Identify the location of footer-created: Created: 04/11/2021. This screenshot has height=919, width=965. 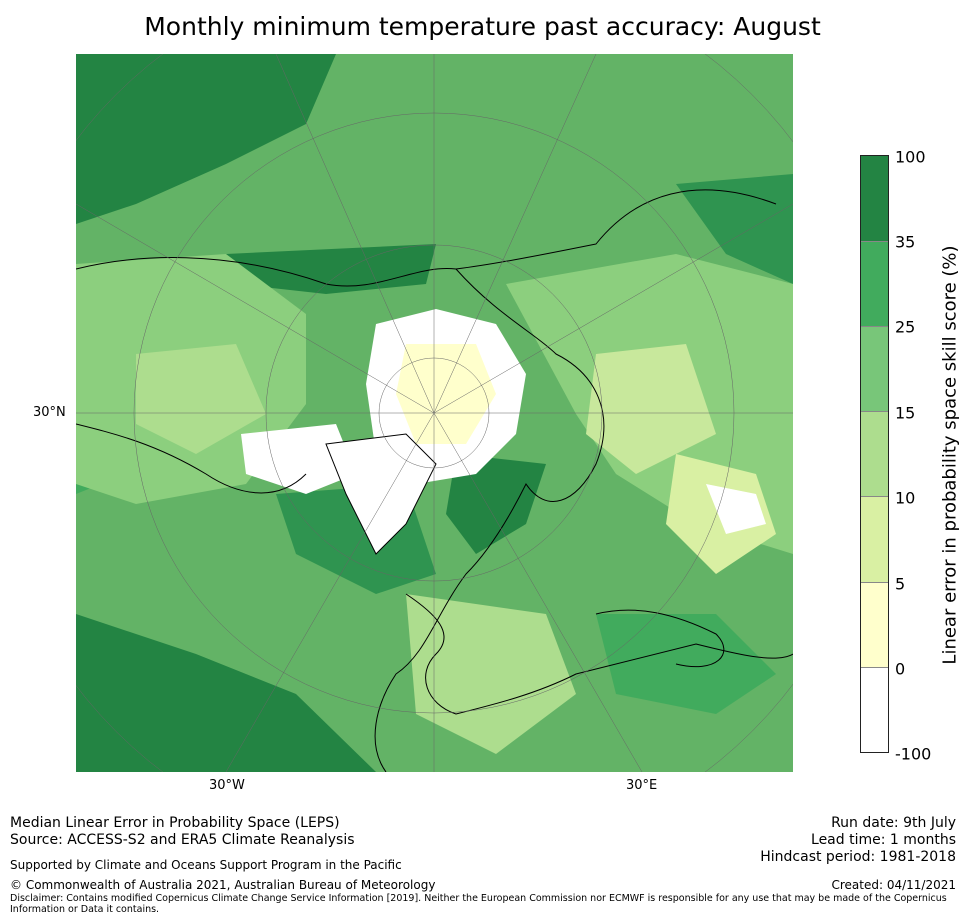
(893, 885).